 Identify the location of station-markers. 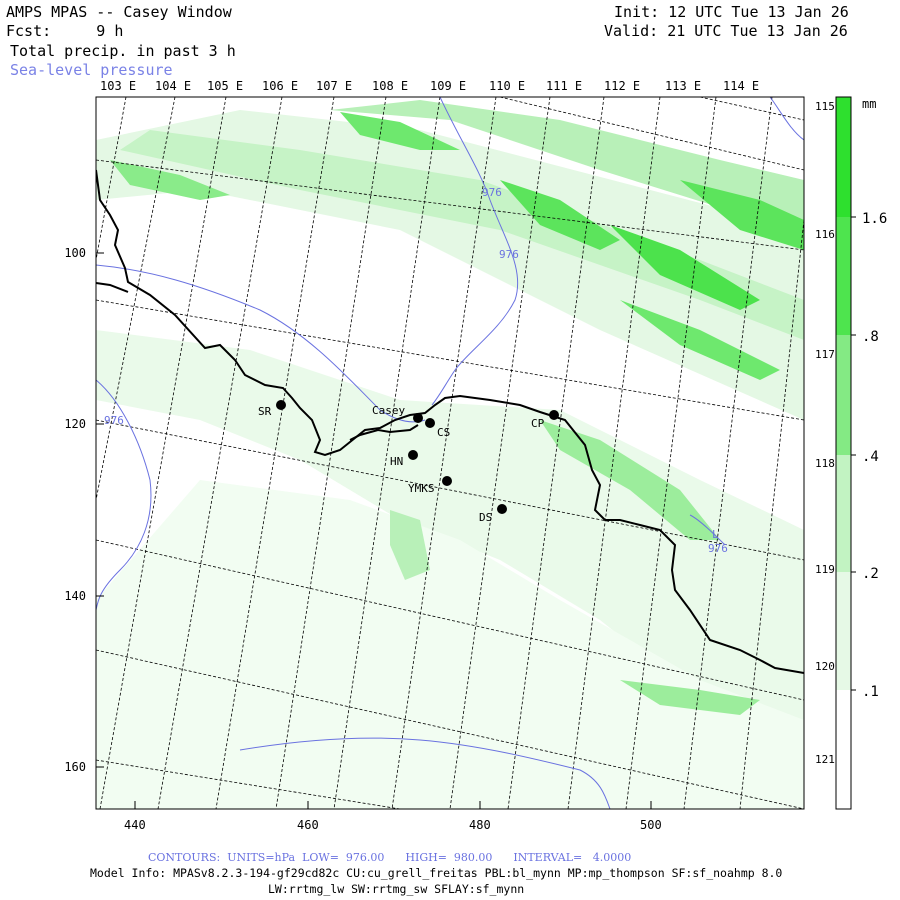
(417, 457).